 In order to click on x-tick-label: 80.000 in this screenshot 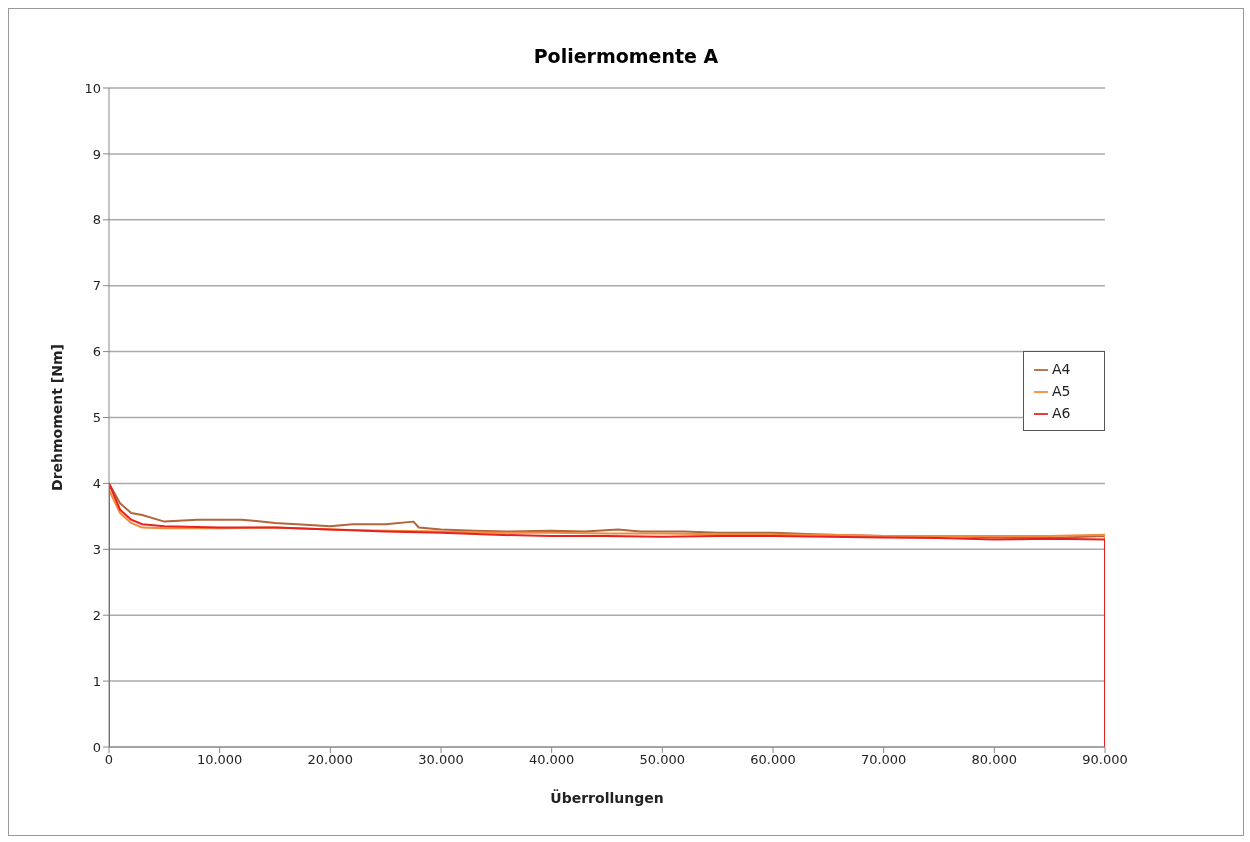, I will do `click(994, 760)`.